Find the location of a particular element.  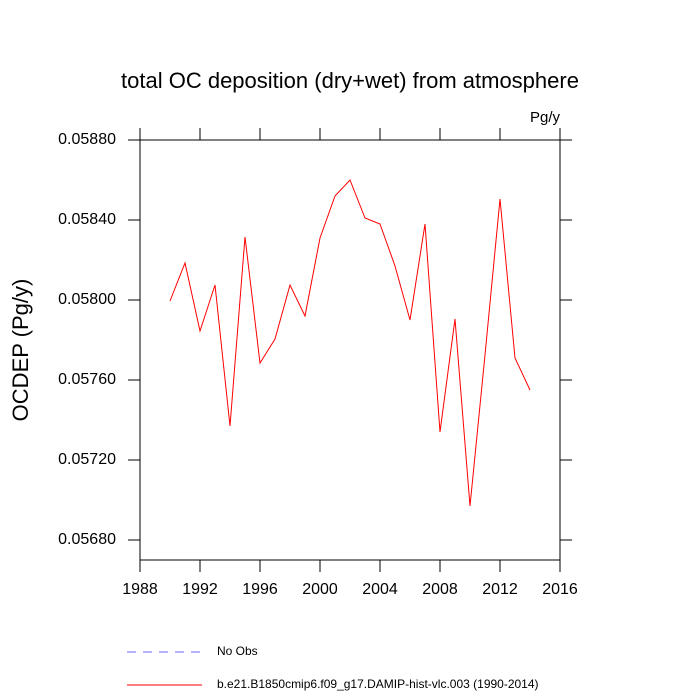

y-tick-label: 0.05840 is located at coordinates (87, 219).